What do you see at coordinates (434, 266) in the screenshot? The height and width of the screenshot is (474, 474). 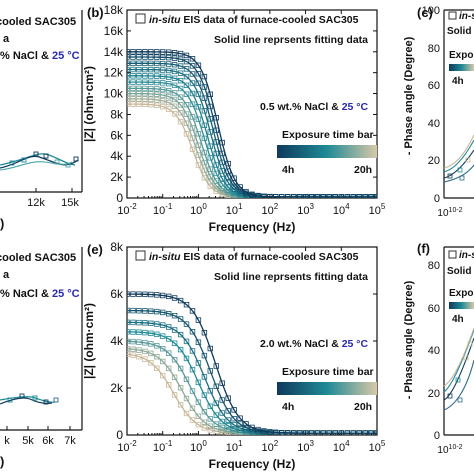 I see `panel-f-y-tick: 80` at bounding box center [434, 266].